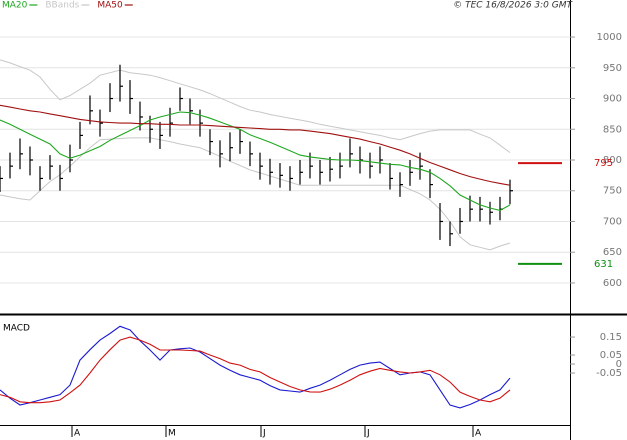  What do you see at coordinates (611, 355) in the screenshot?
I see `y-tick-label: 0.05` at bounding box center [611, 355].